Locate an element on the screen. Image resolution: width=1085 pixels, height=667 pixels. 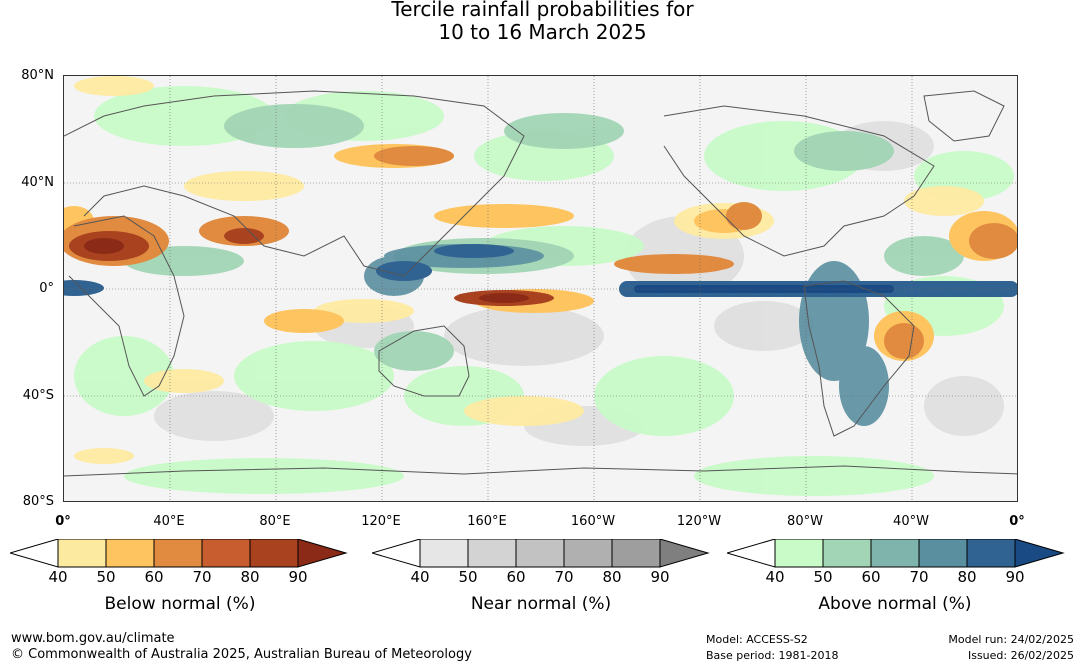
lon-label-160w: 160°W is located at coordinates (593, 521).